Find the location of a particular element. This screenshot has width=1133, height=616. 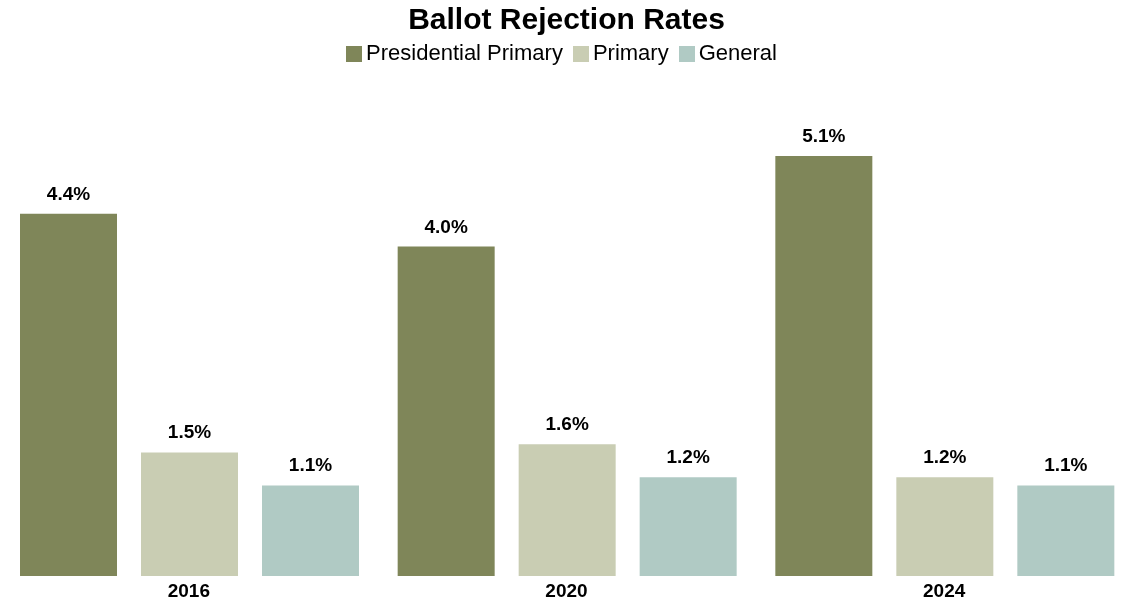

x-tick-label: 2016 is located at coordinates (188, 591).